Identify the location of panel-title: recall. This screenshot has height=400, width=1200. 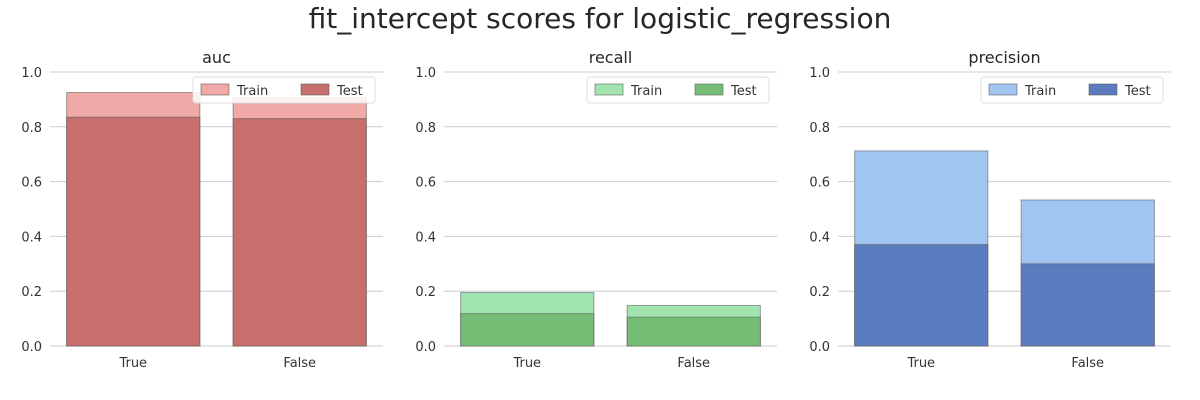
(611, 57).